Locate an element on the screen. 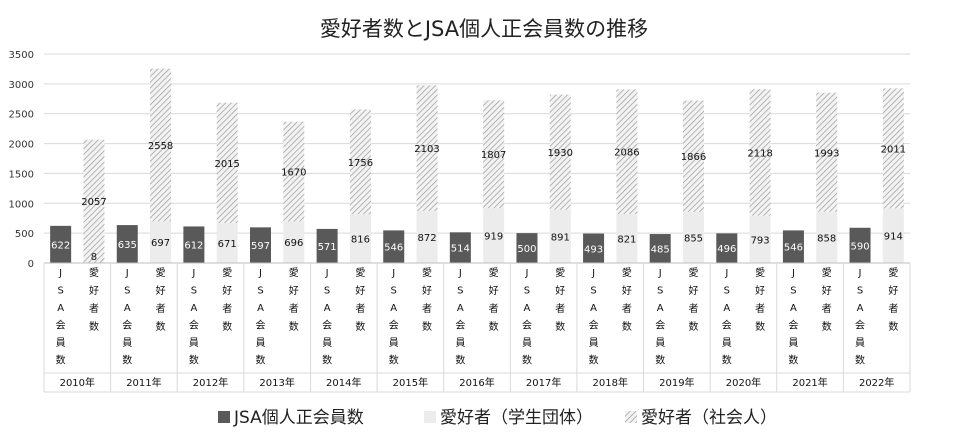  y-axis: 0 500 1000 1500 2000 2500 3000 3500 is located at coordinates (21, 160).